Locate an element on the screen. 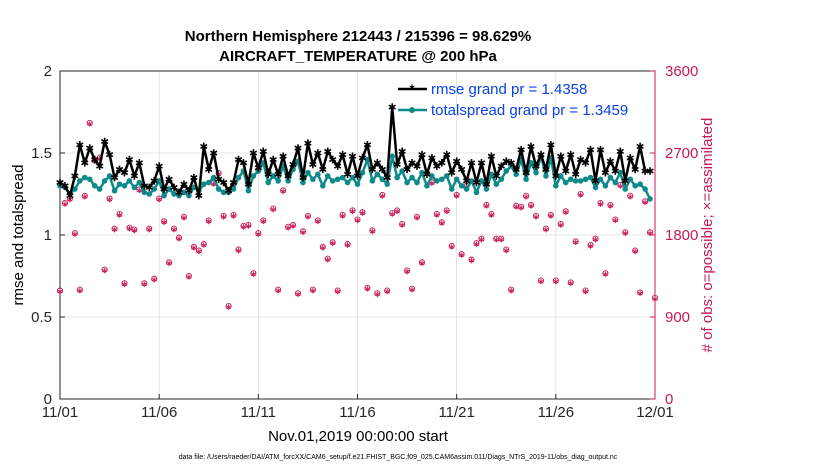  legend-totalspread-marker is located at coordinates (412, 110).